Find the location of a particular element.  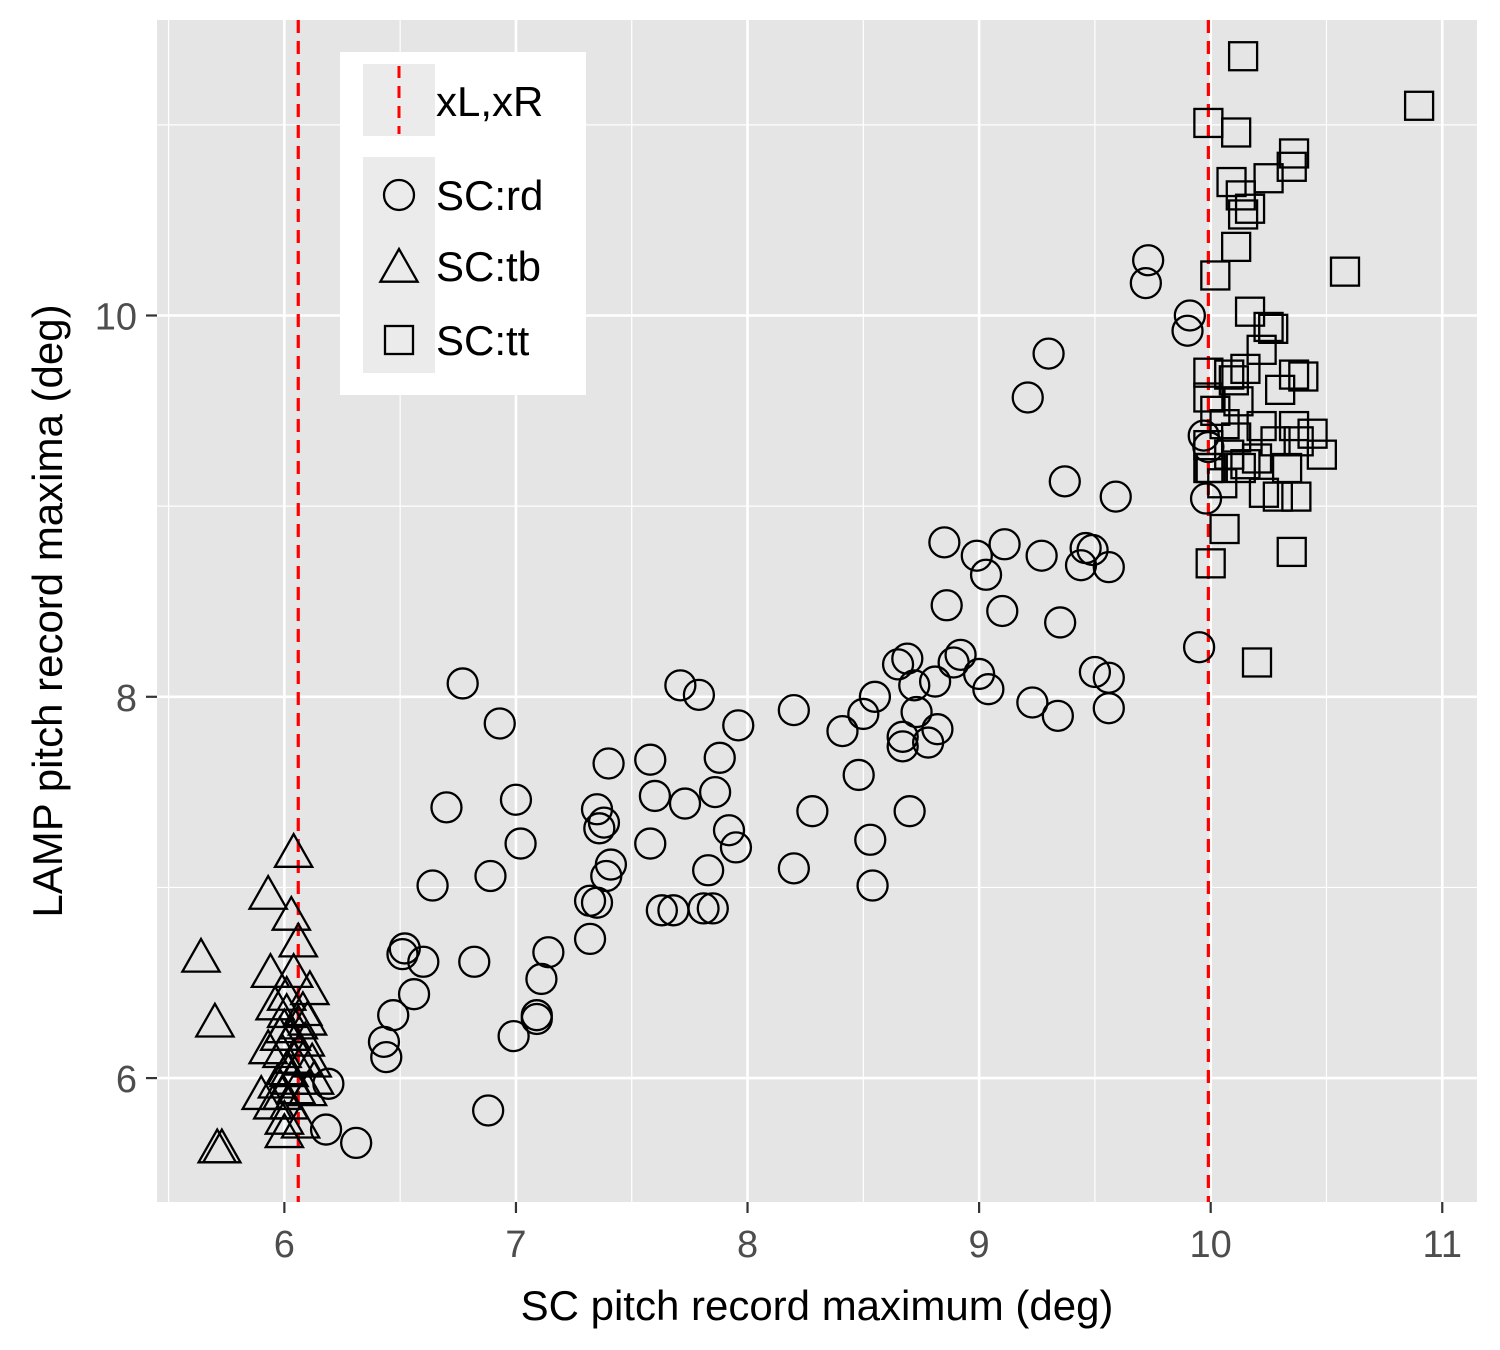

series-sc-tb is located at coordinates (258, 997).